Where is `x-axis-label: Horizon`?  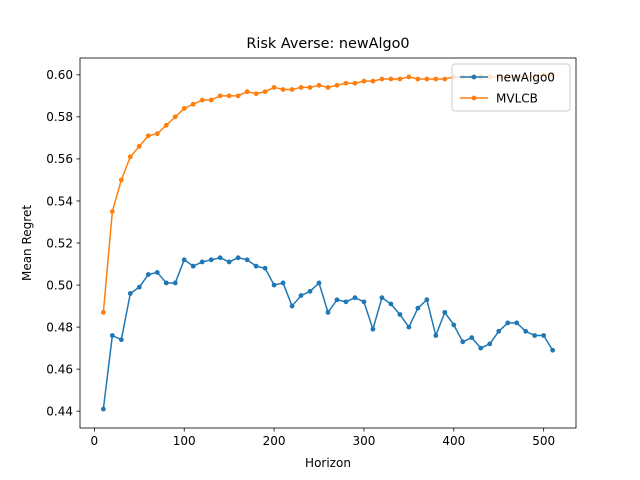
x-axis-label: Horizon is located at coordinates (328, 463).